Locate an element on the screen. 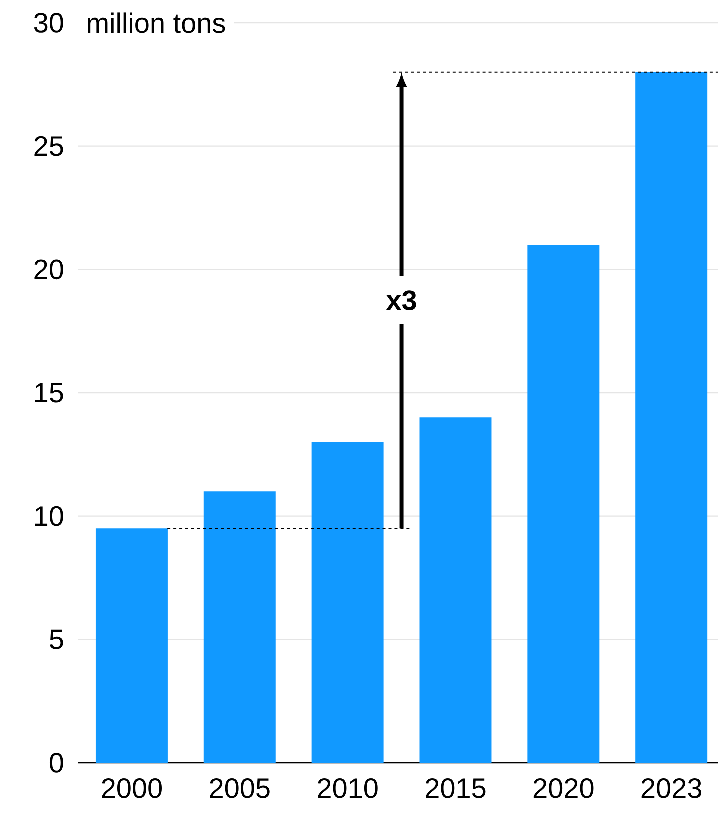  x-tick-label: 2023 is located at coordinates (672, 788).